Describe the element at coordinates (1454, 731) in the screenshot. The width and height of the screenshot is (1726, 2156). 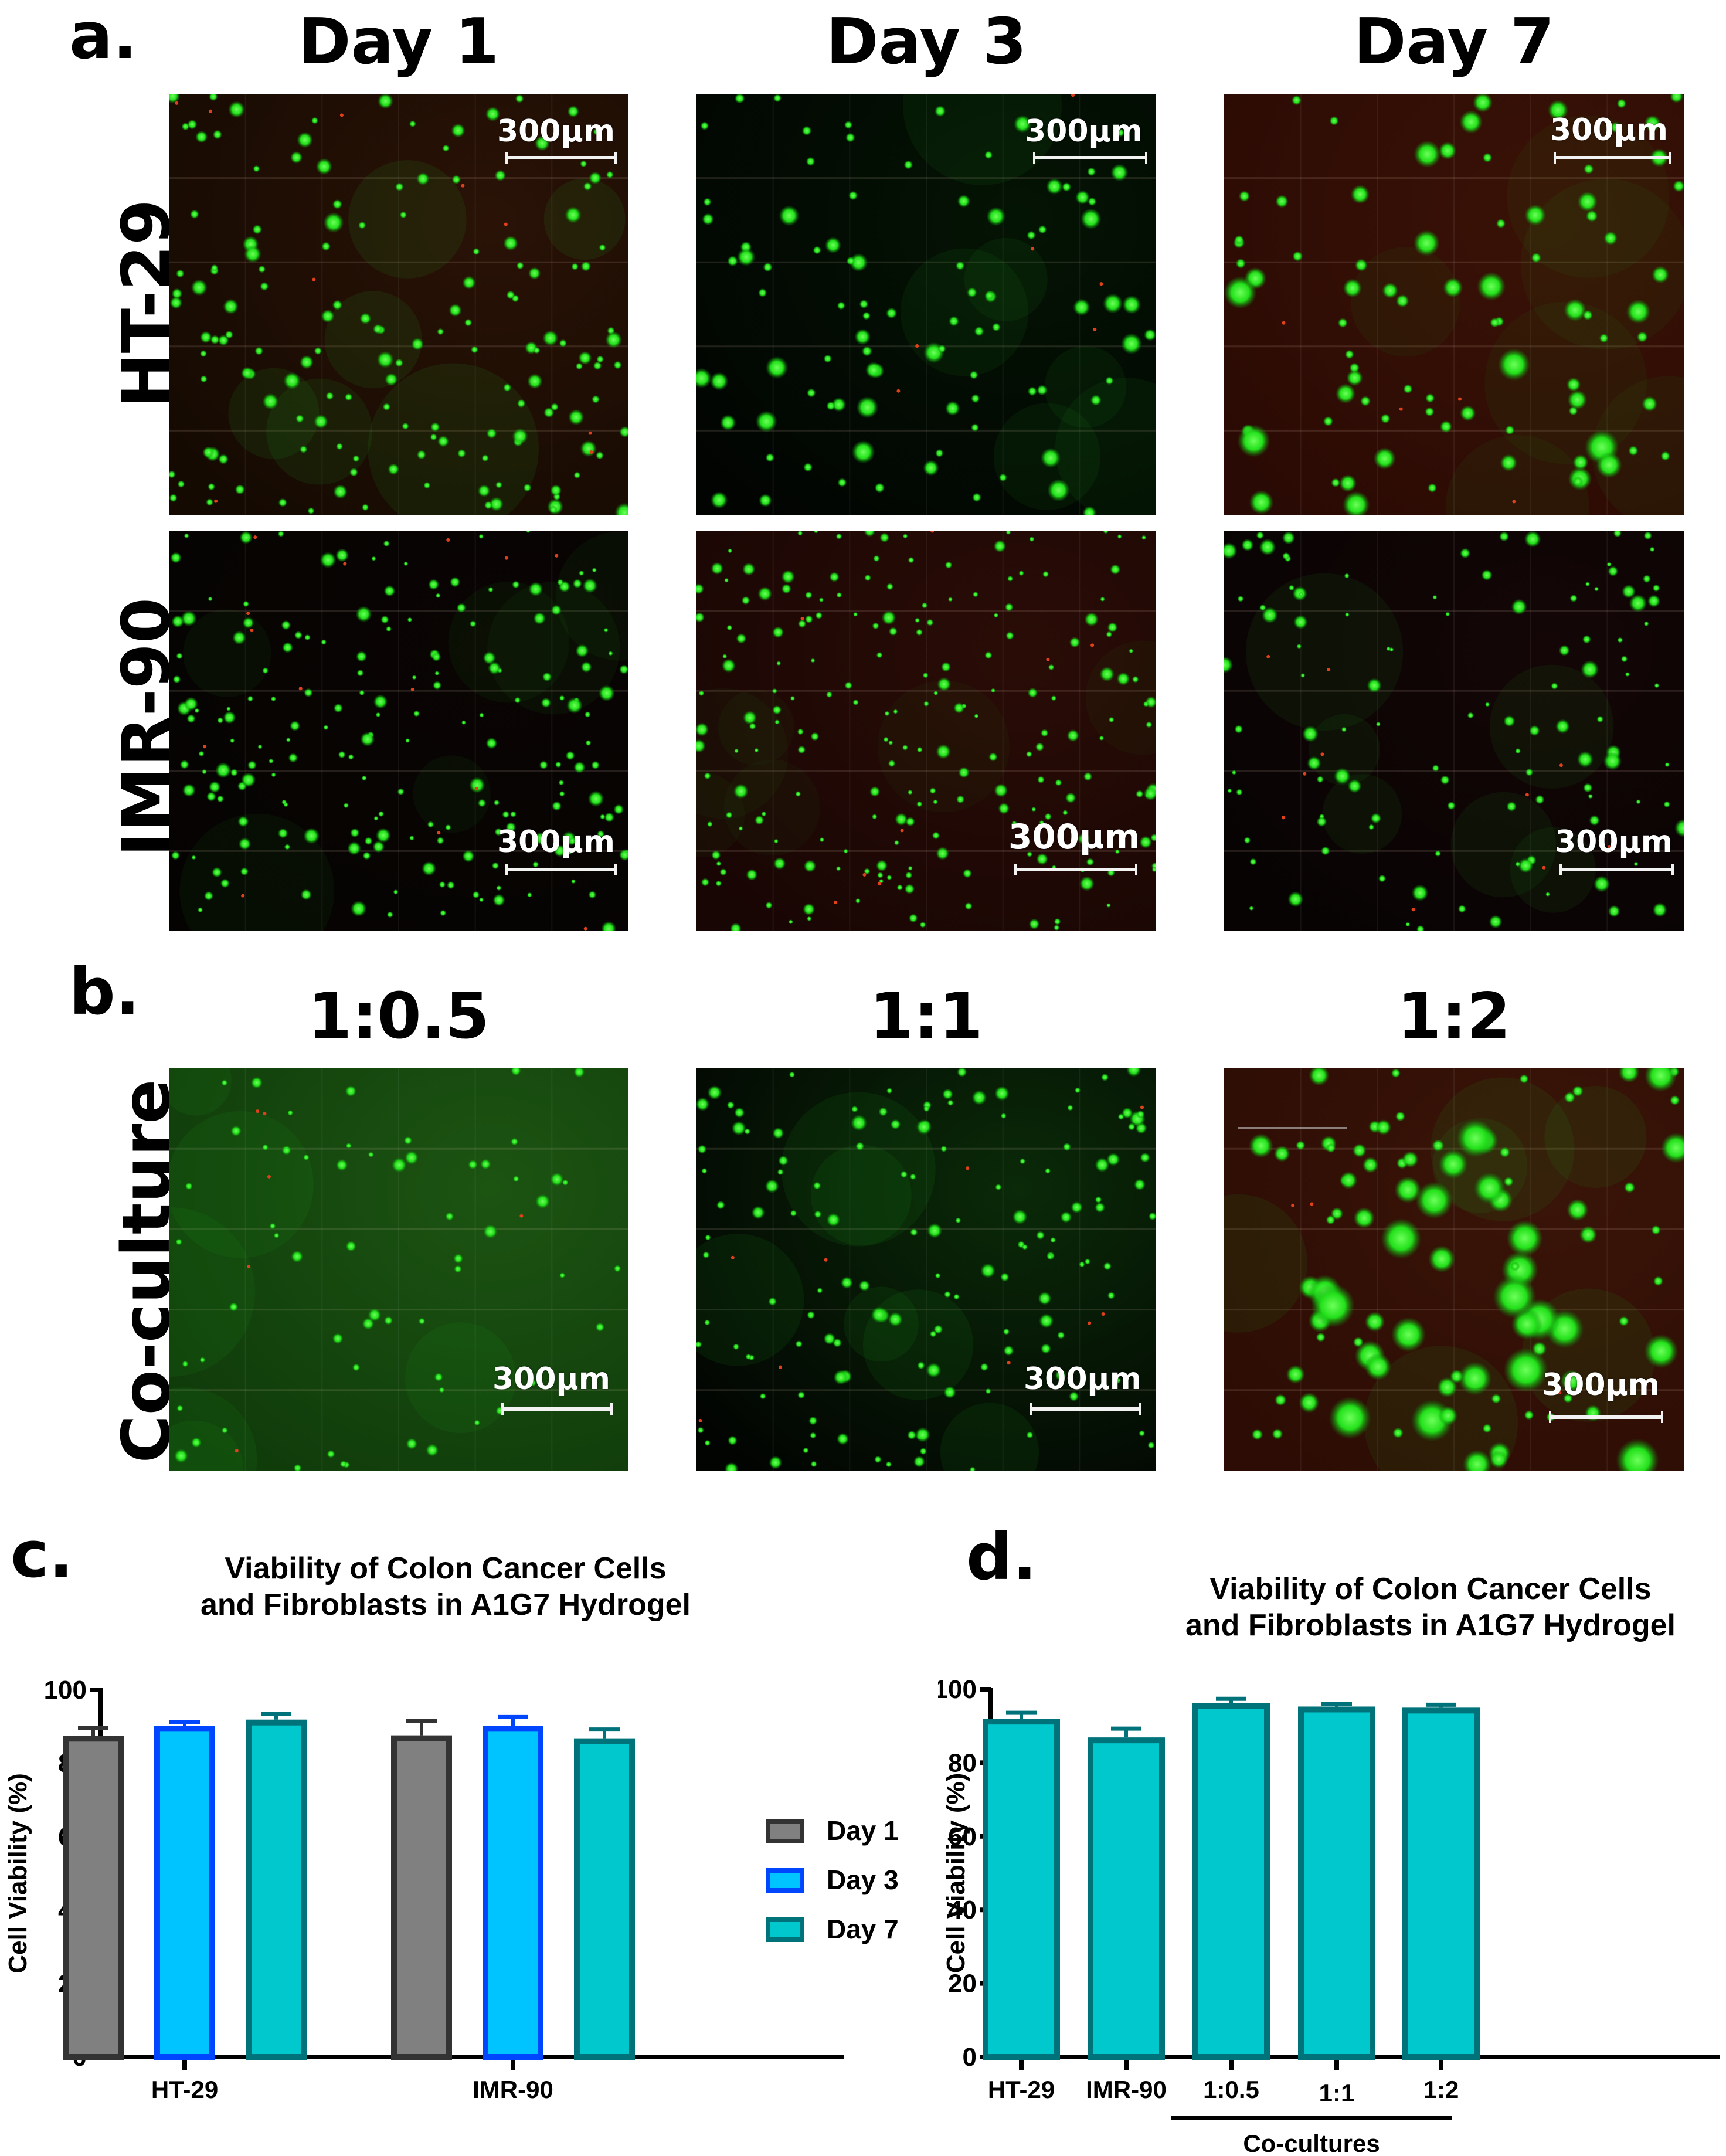
I see `micrograph-imr90-day7` at that location.